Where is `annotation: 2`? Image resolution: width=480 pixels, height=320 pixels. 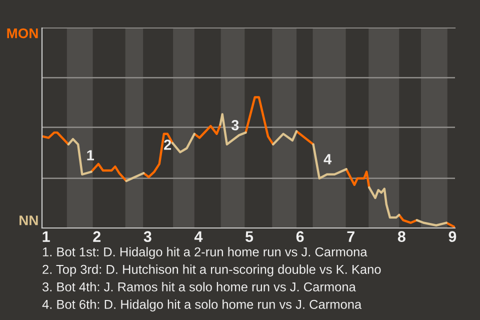
annotation: 2 is located at coordinates (168, 145).